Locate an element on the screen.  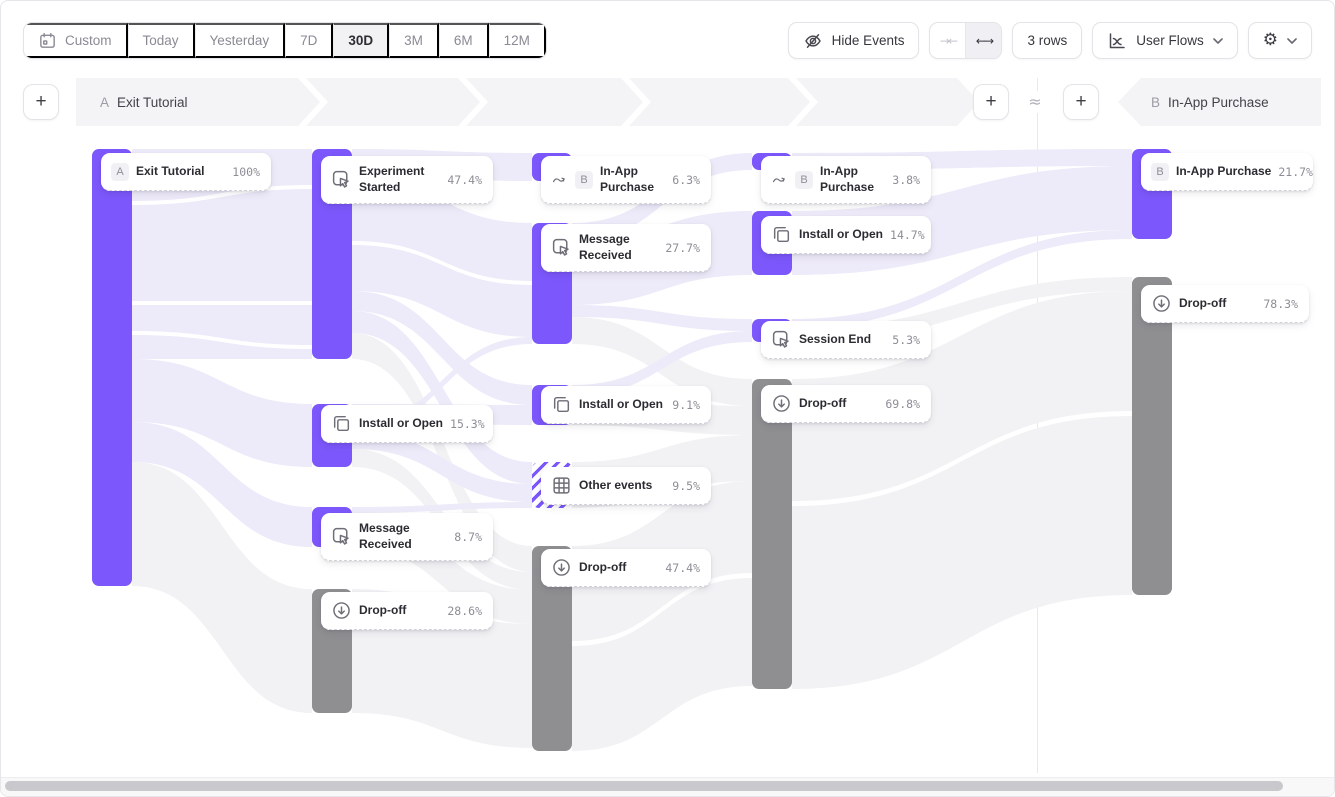
node-value: 3.8% is located at coordinates (906, 179).